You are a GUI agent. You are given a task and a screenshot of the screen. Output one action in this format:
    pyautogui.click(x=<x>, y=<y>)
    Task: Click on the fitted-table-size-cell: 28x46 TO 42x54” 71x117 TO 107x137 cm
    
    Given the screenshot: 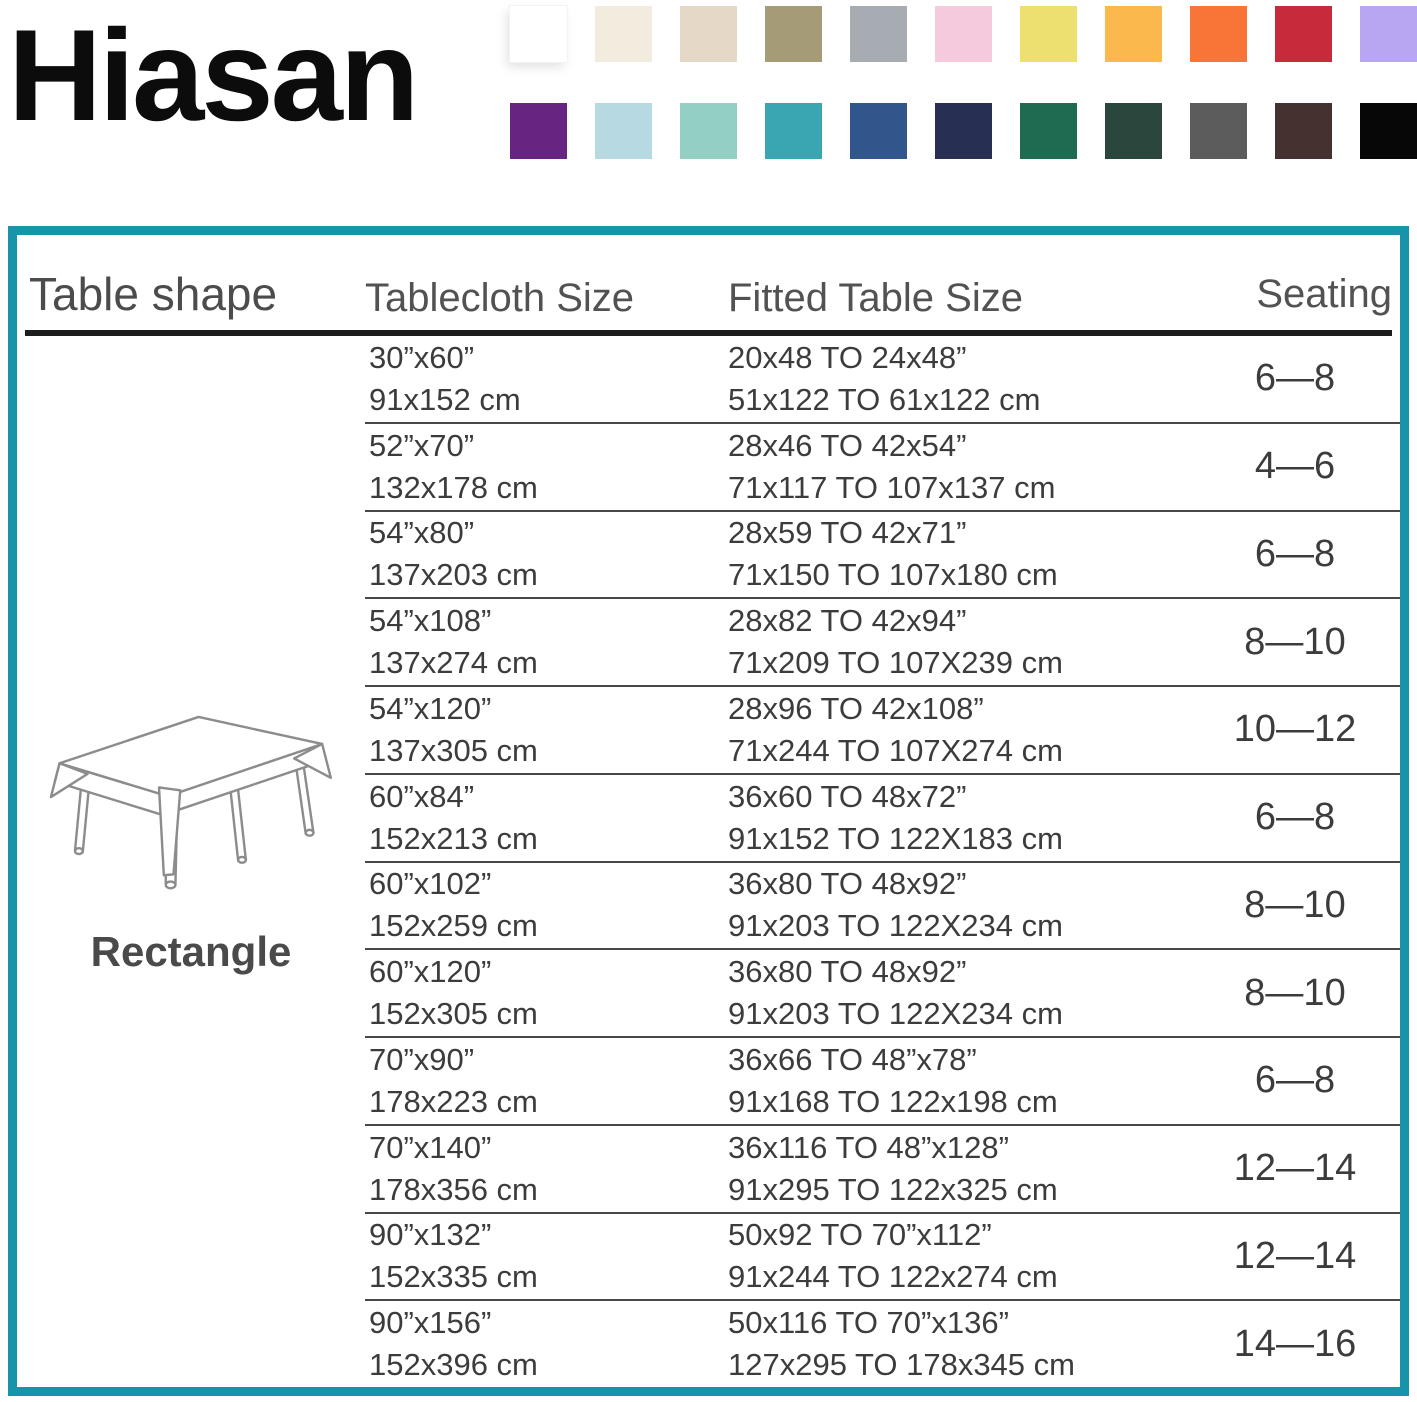 What is the action you would take?
    pyautogui.click(x=891, y=467)
    